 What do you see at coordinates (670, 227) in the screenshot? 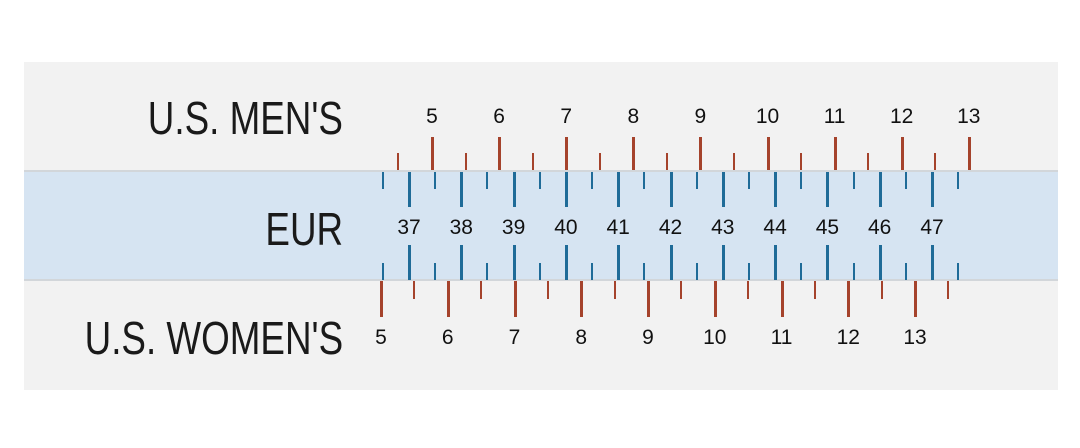
I see `eur-size-label: 42` at bounding box center [670, 227].